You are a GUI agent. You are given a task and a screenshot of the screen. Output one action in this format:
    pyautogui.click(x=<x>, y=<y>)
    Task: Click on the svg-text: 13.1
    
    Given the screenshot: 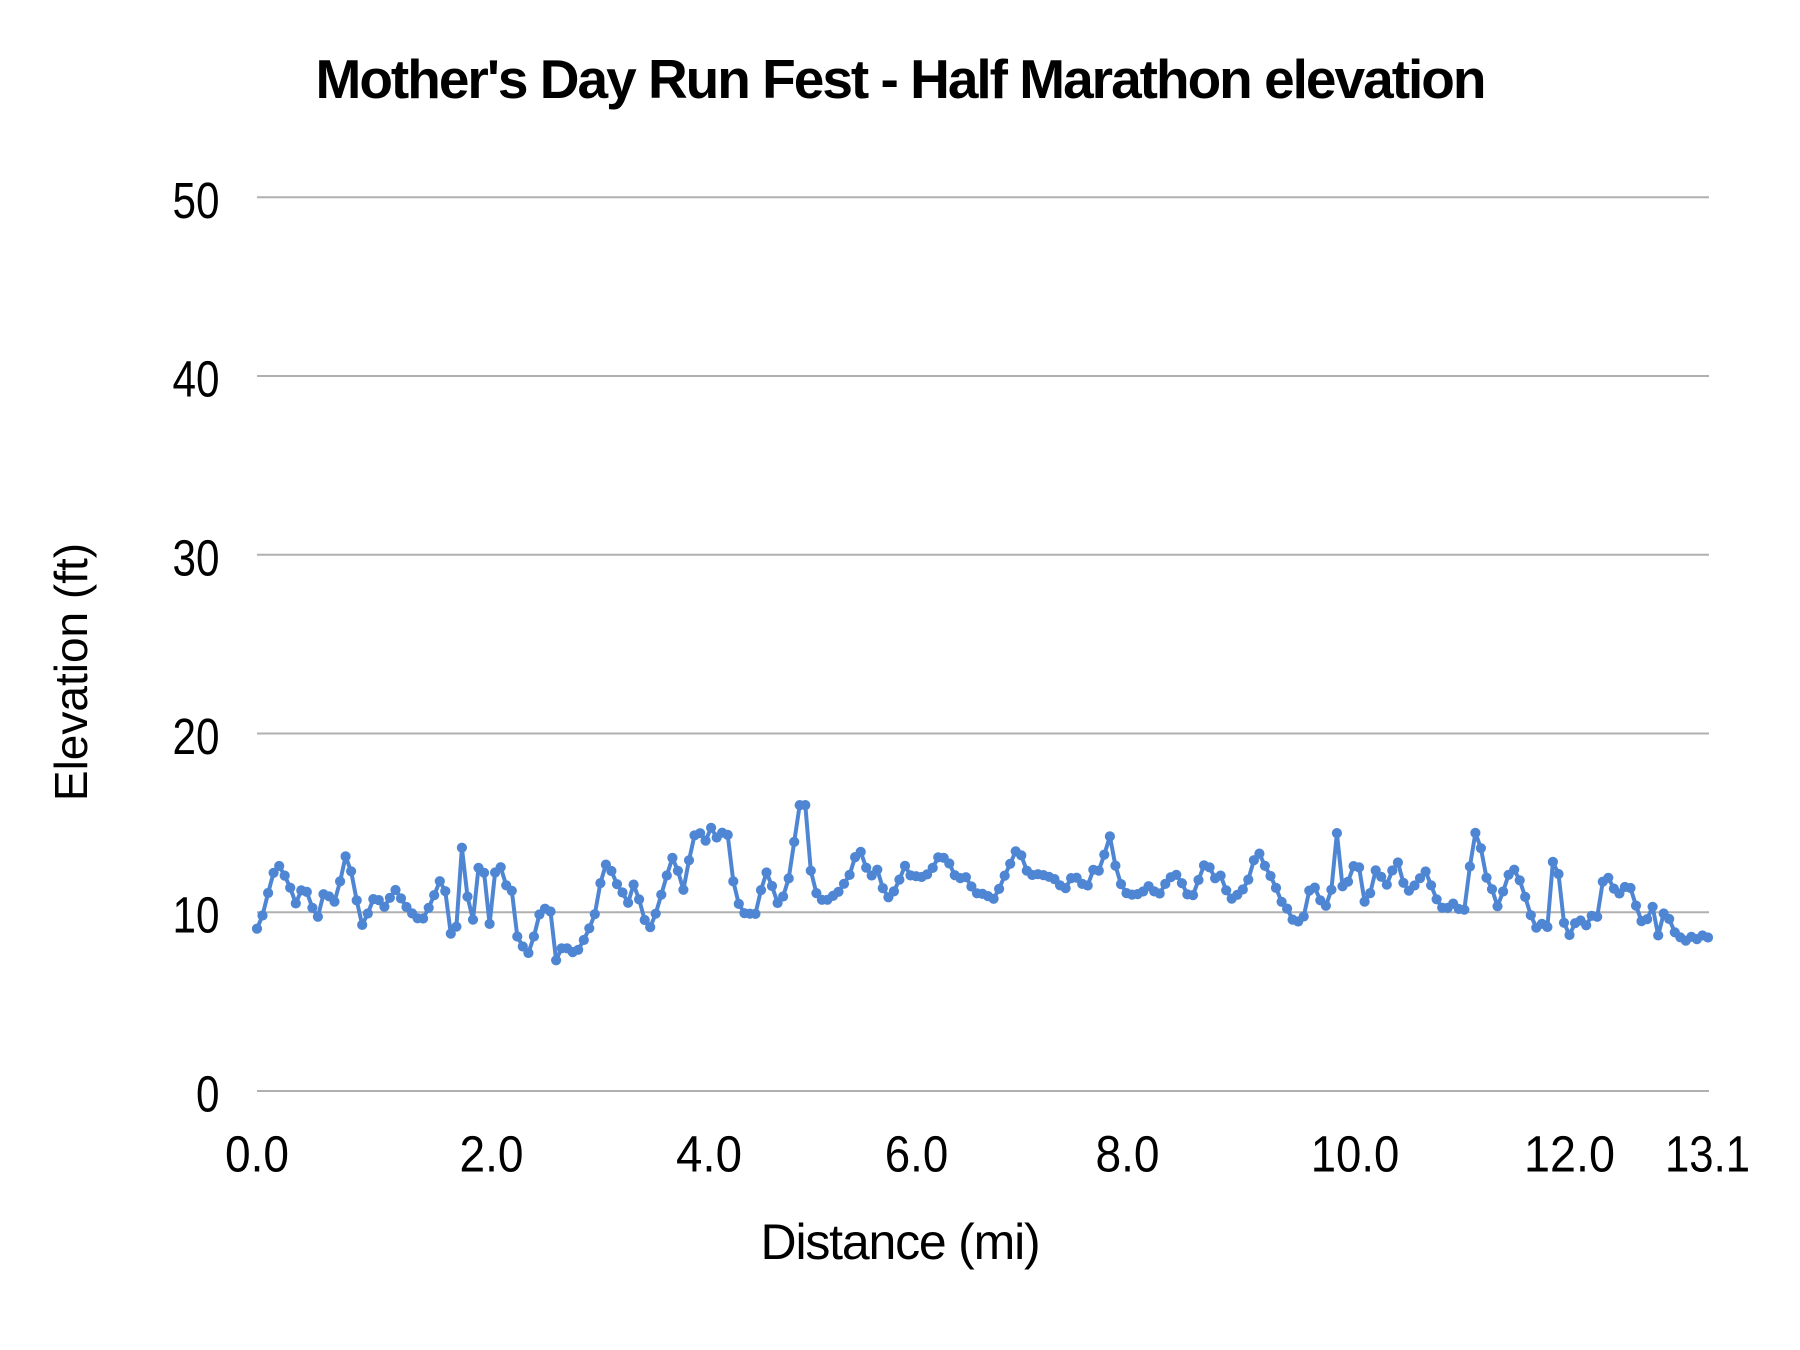 What is the action you would take?
    pyautogui.click(x=1707, y=1154)
    